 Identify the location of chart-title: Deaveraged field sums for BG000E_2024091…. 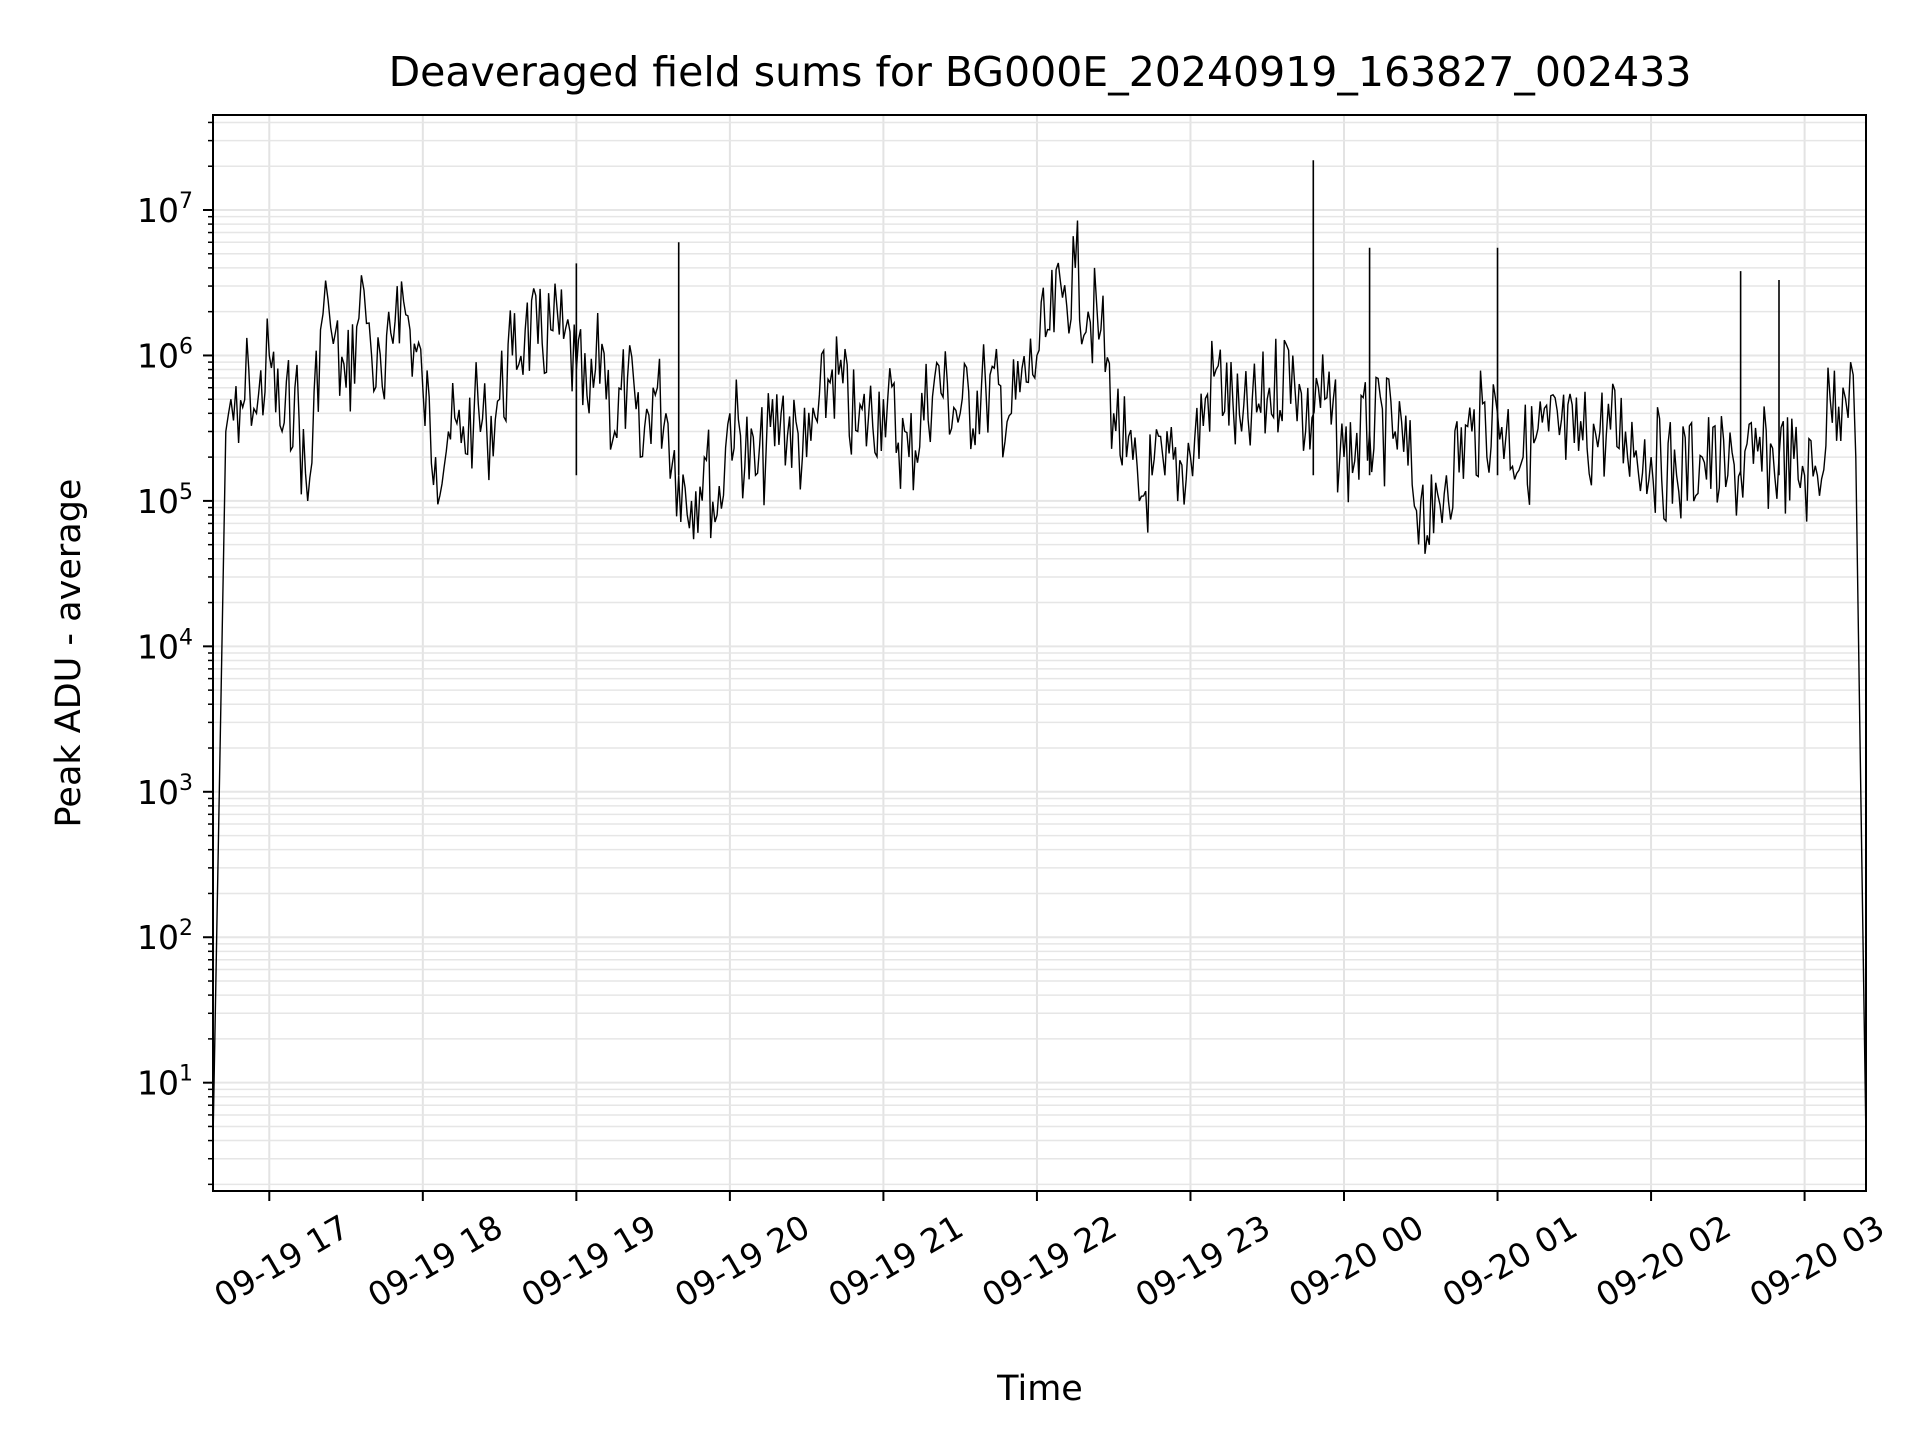
(1040, 72).